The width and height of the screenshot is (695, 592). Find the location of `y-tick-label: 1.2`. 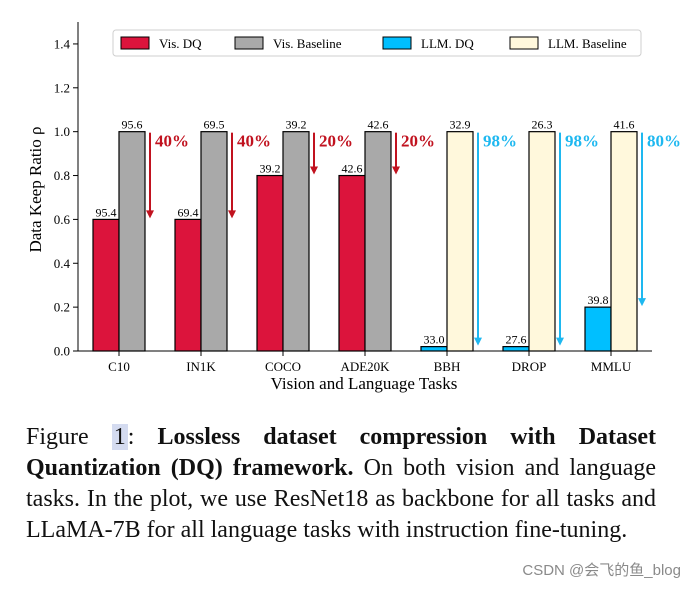

y-tick-label: 1.2 is located at coordinates (62, 87).